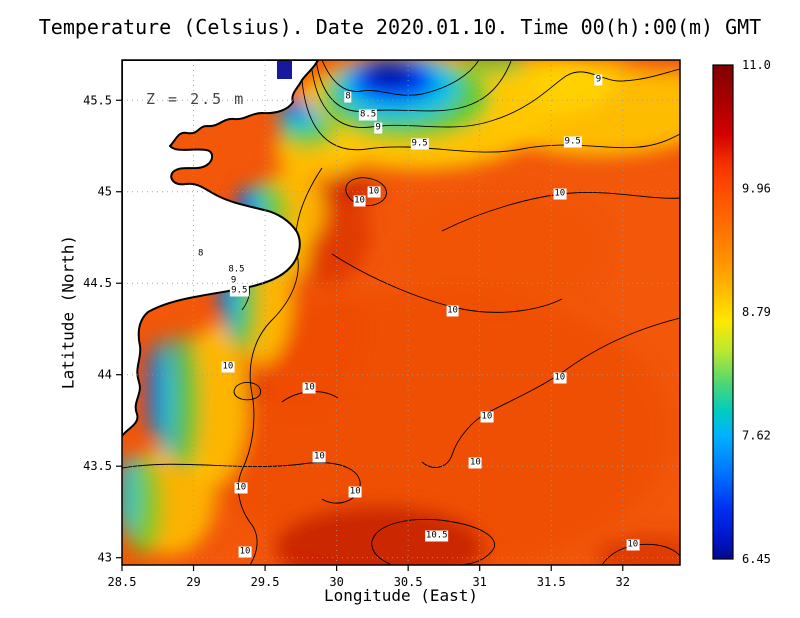  I want to click on x-tick-label: 32, so click(623, 582).